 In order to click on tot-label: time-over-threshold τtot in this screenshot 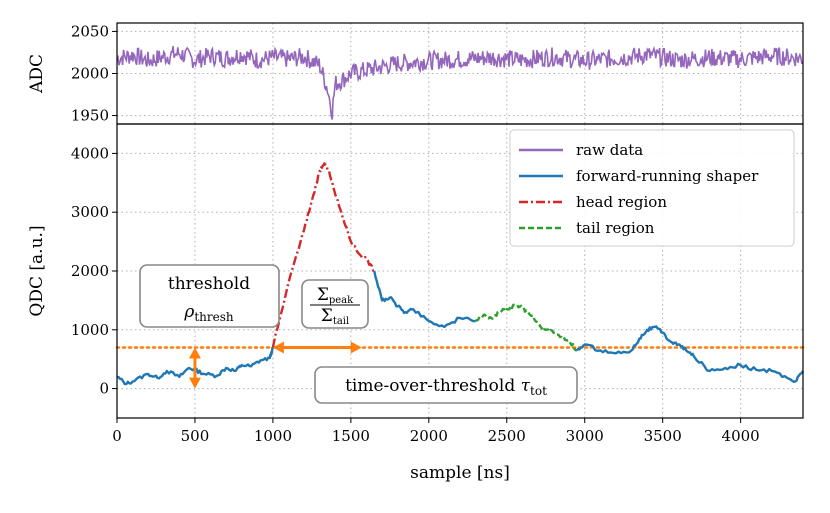, I will do `click(446, 387)`.